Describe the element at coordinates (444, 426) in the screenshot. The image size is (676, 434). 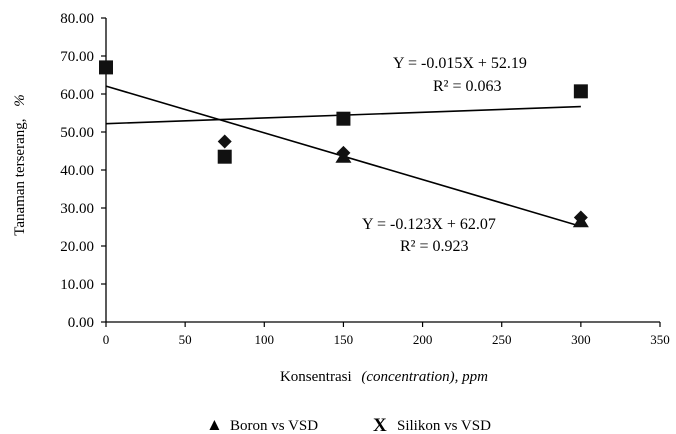
I see `legend-label-silikon: Silikon vs VSD` at that location.